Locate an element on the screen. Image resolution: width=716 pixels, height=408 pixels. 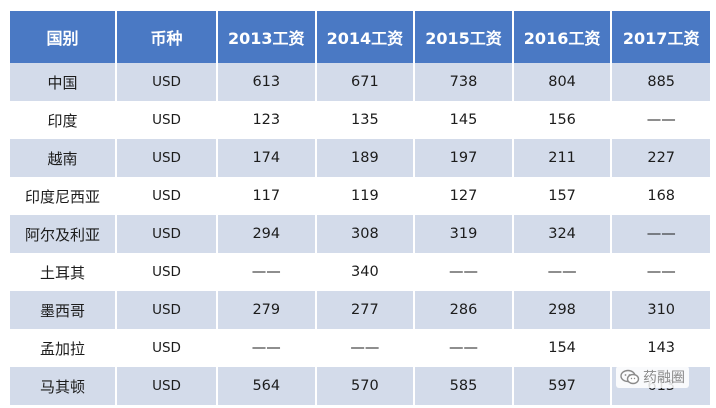
cell-y2014: 671 is located at coordinates (365, 82).